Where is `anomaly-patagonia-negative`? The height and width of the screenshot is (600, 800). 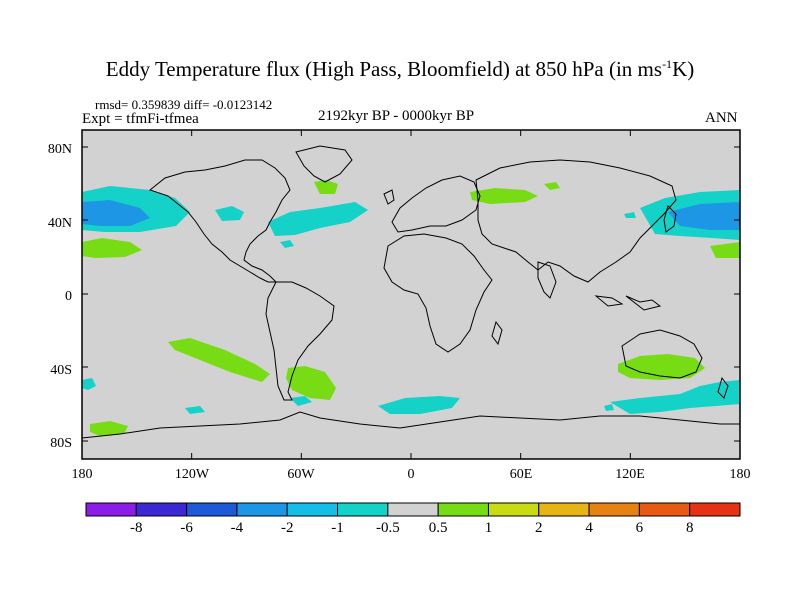 anomaly-patagonia-negative is located at coordinates (301, 401).